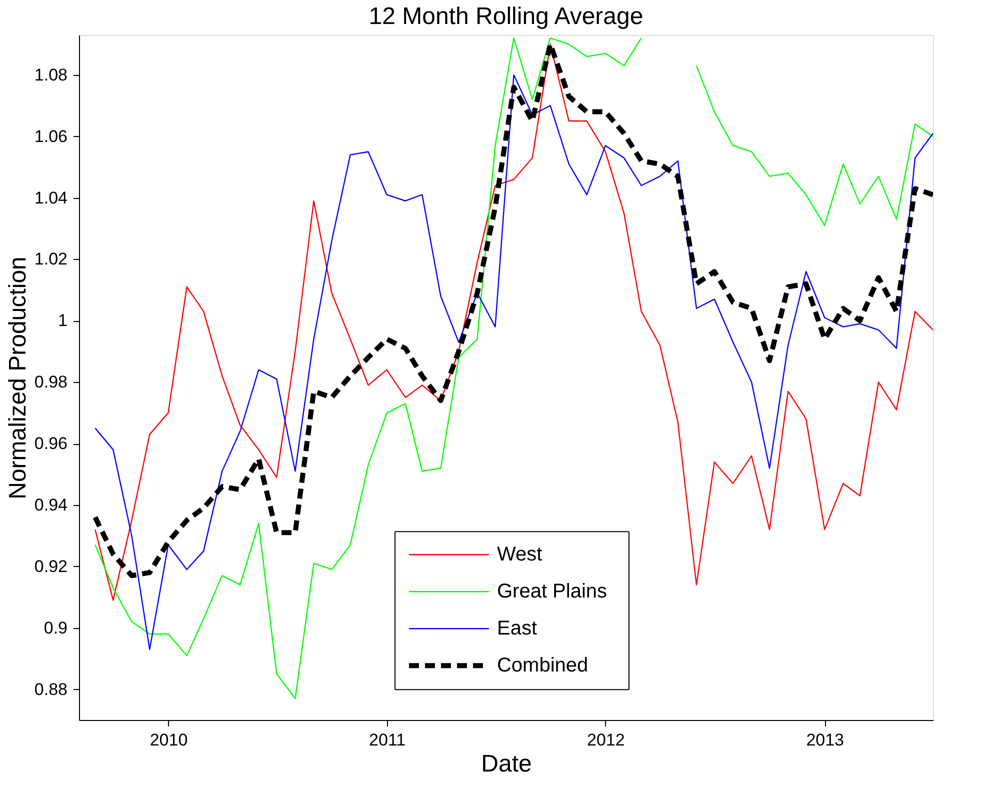 This screenshot has width=981, height=810. What do you see at coordinates (51, 198) in the screenshot?
I see `y-tick-label: 1.04` at bounding box center [51, 198].